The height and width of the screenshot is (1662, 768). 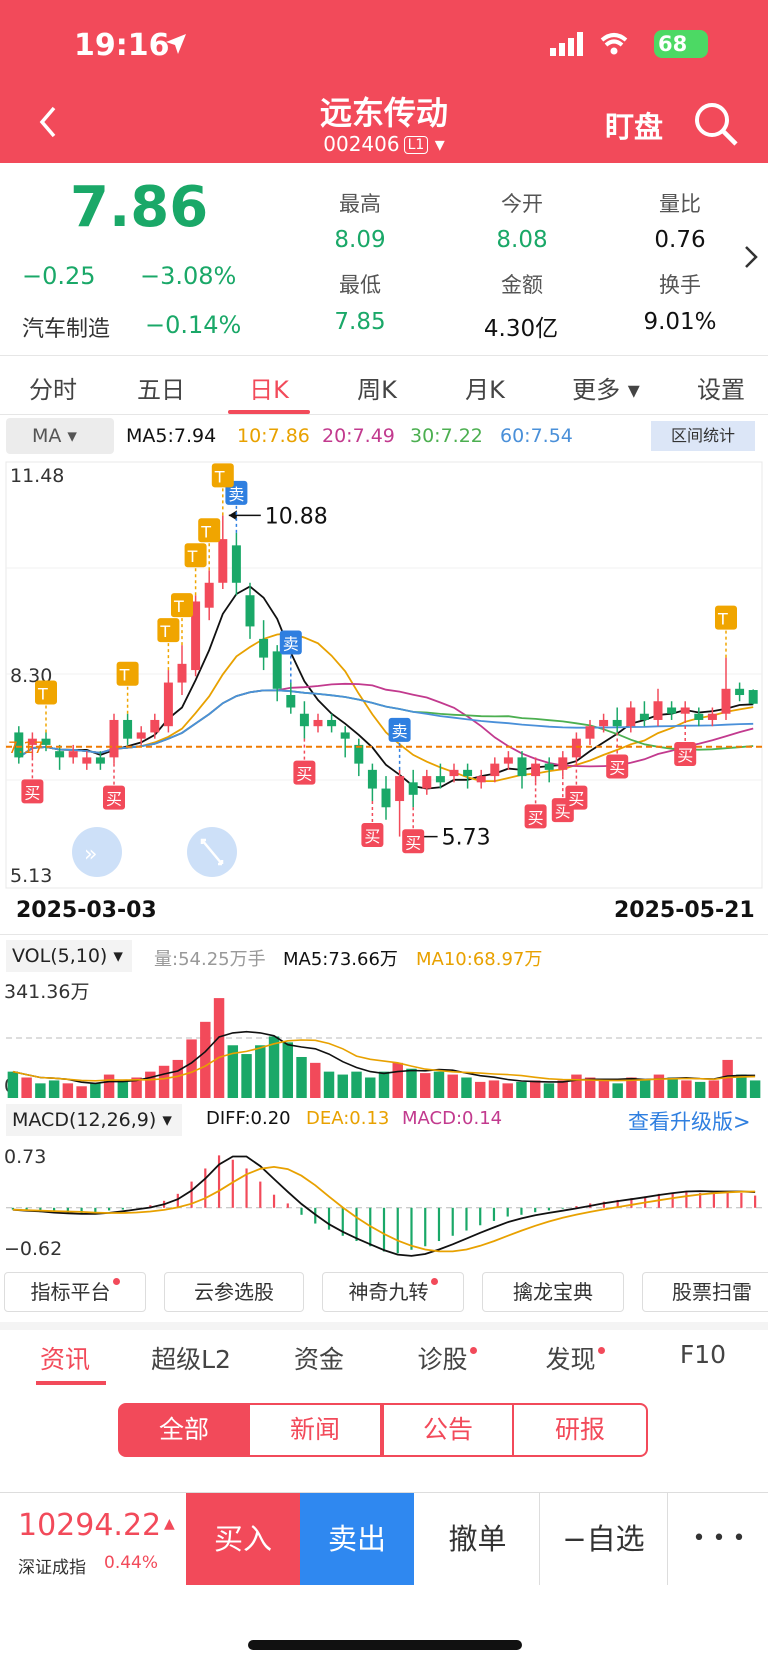 I want to click on chevron-right-icon, so click(x=751, y=257).